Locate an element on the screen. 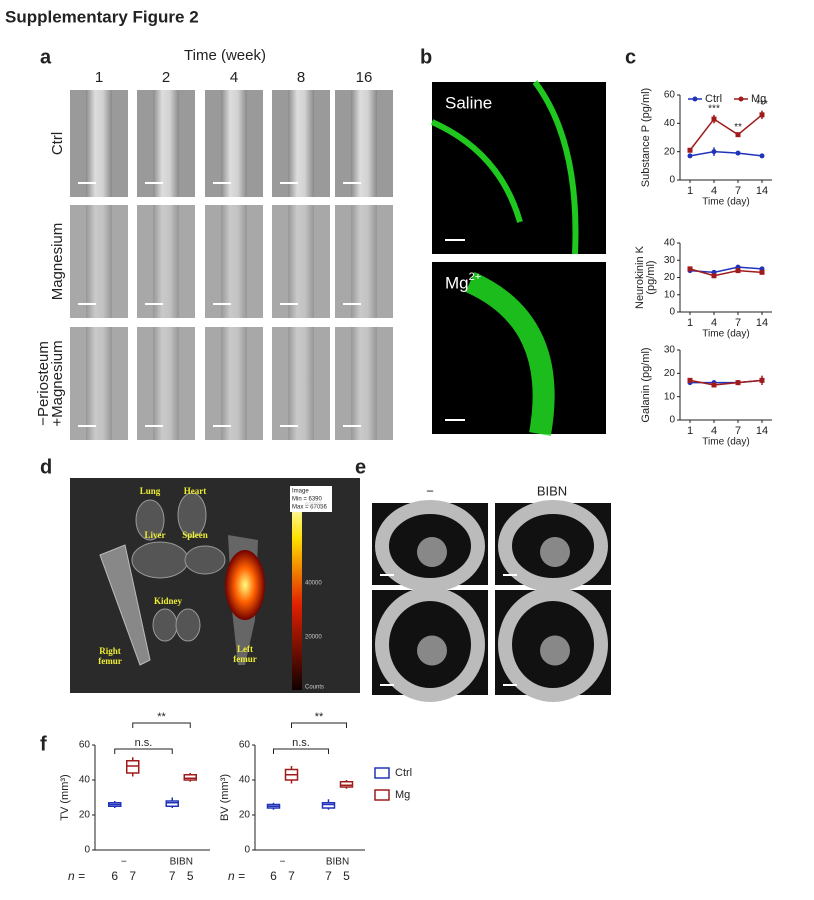 This screenshot has width=814, height=900. column-label: BIBN is located at coordinates (552, 490).